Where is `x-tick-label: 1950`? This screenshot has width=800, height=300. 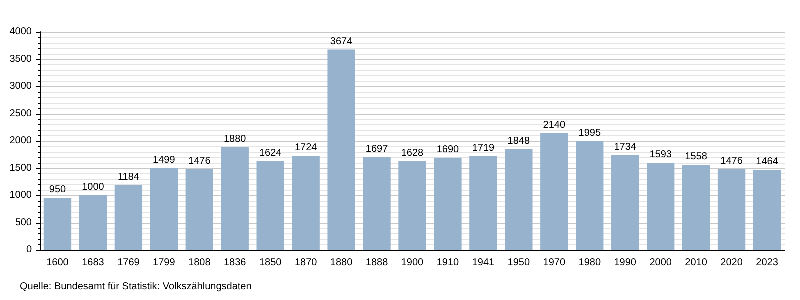 x-tick-label: 1950 is located at coordinates (519, 263).